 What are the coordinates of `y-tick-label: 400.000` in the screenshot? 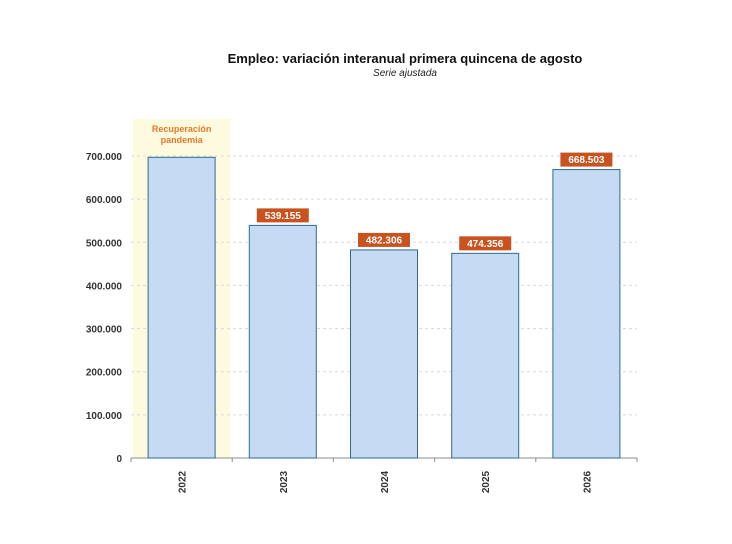 It's located at (104, 286).